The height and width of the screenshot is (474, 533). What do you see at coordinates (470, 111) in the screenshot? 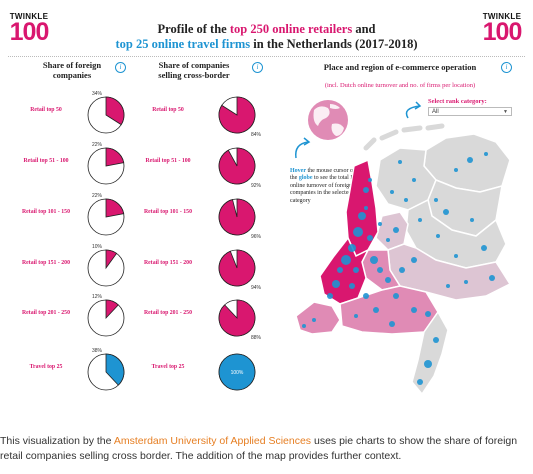
I see `rank-category-select: All ▼` at bounding box center [470, 111].